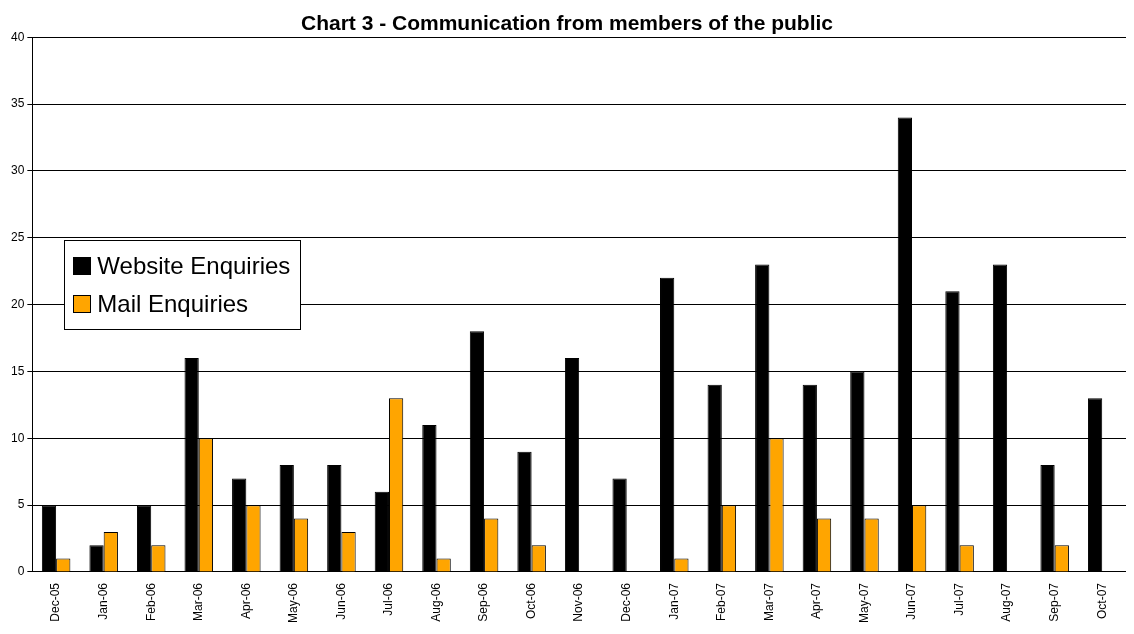  What do you see at coordinates (21, 504) in the screenshot?
I see `y-tick-label: 5` at bounding box center [21, 504].